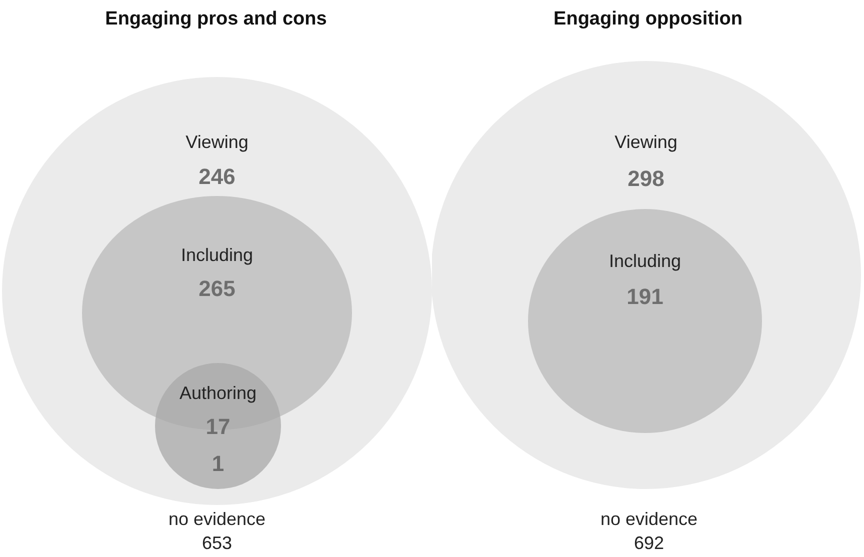 The height and width of the screenshot is (557, 864). I want to click on data-label: 17, so click(218, 427).